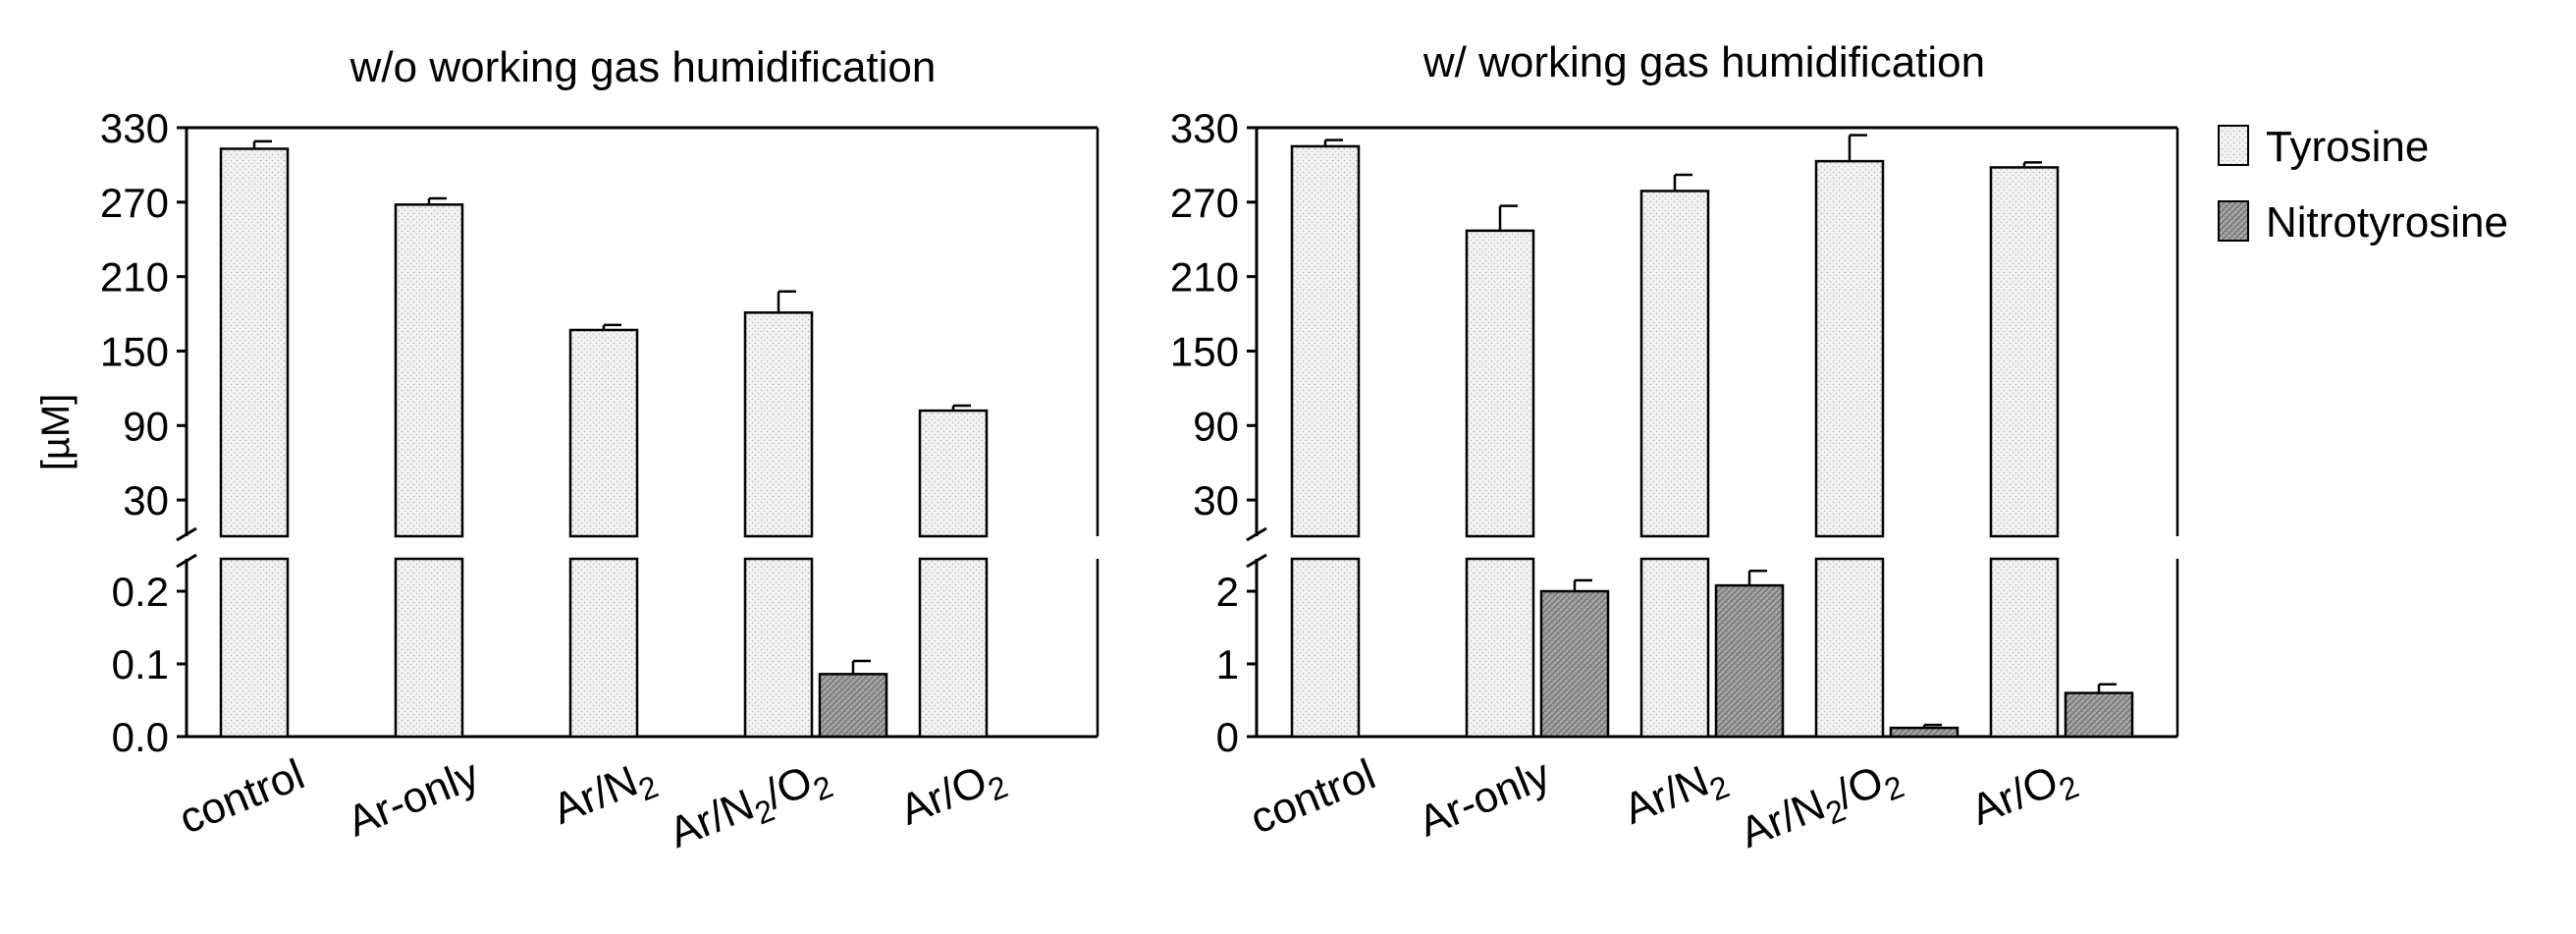  I want to click on legend-label-tyrosine: Tyrosine, so click(2347, 147).